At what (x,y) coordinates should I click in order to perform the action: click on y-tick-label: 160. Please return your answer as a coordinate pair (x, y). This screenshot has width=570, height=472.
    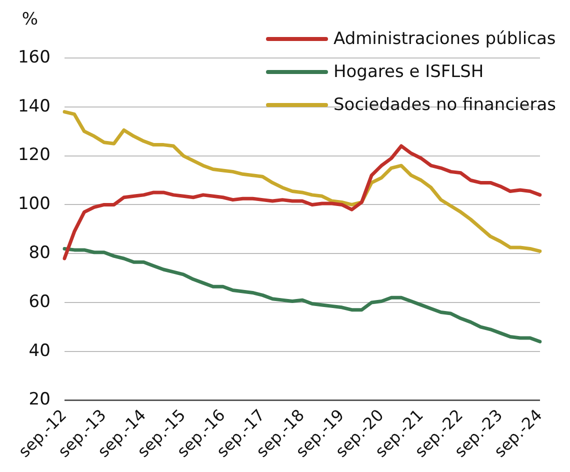
    Looking at the image, I should click on (34, 57).